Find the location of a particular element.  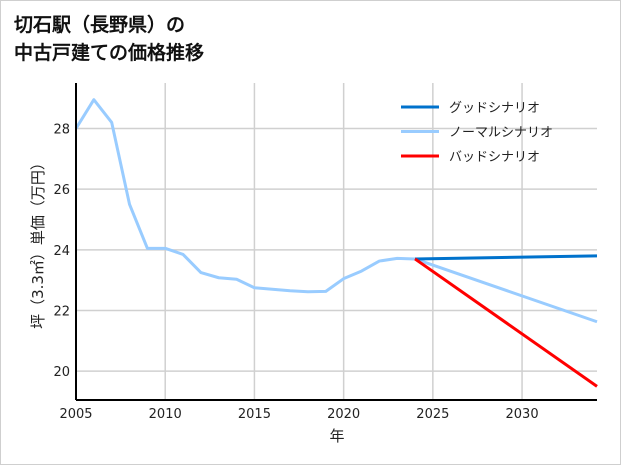

x-tick-label: 2015 is located at coordinates (254, 414).